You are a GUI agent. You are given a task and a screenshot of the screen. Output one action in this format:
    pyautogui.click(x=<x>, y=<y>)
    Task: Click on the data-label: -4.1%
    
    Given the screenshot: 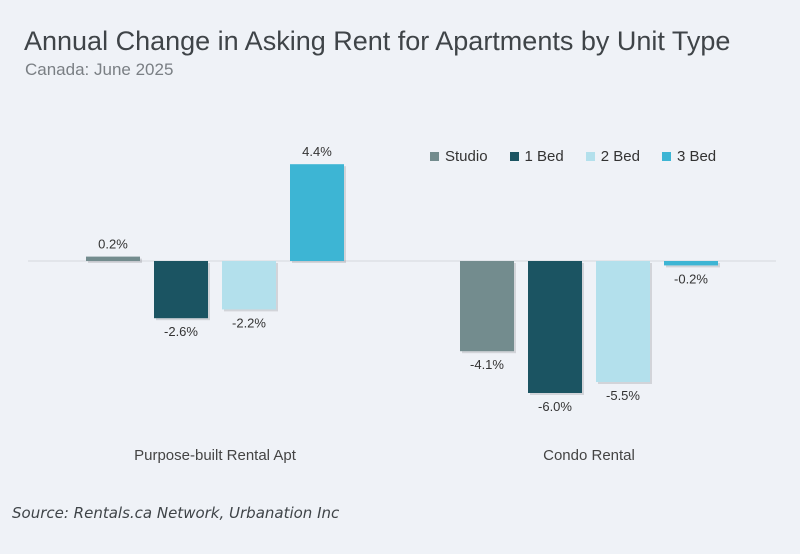 What is the action you would take?
    pyautogui.click(x=487, y=364)
    